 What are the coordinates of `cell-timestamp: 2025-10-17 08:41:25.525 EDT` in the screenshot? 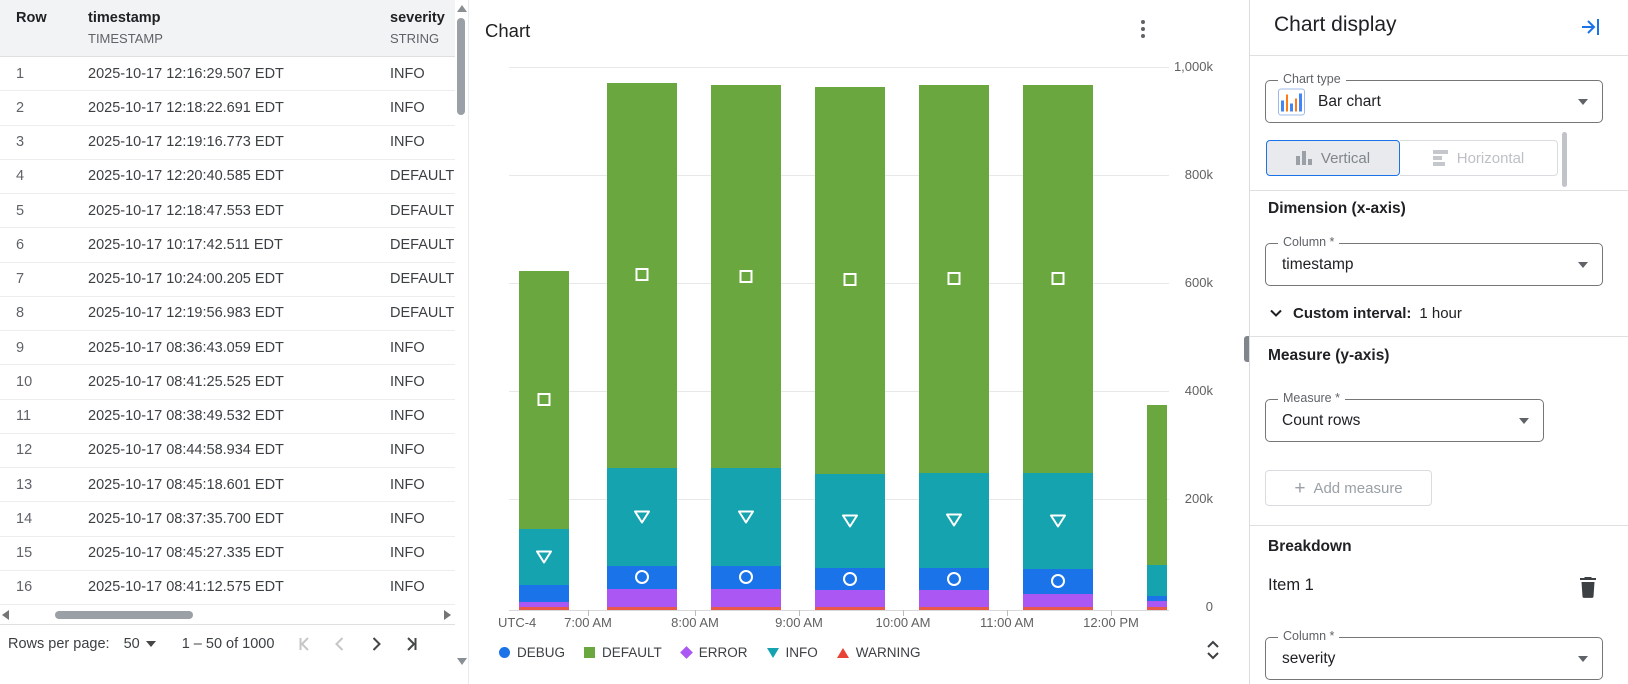 It's located at (186, 381).